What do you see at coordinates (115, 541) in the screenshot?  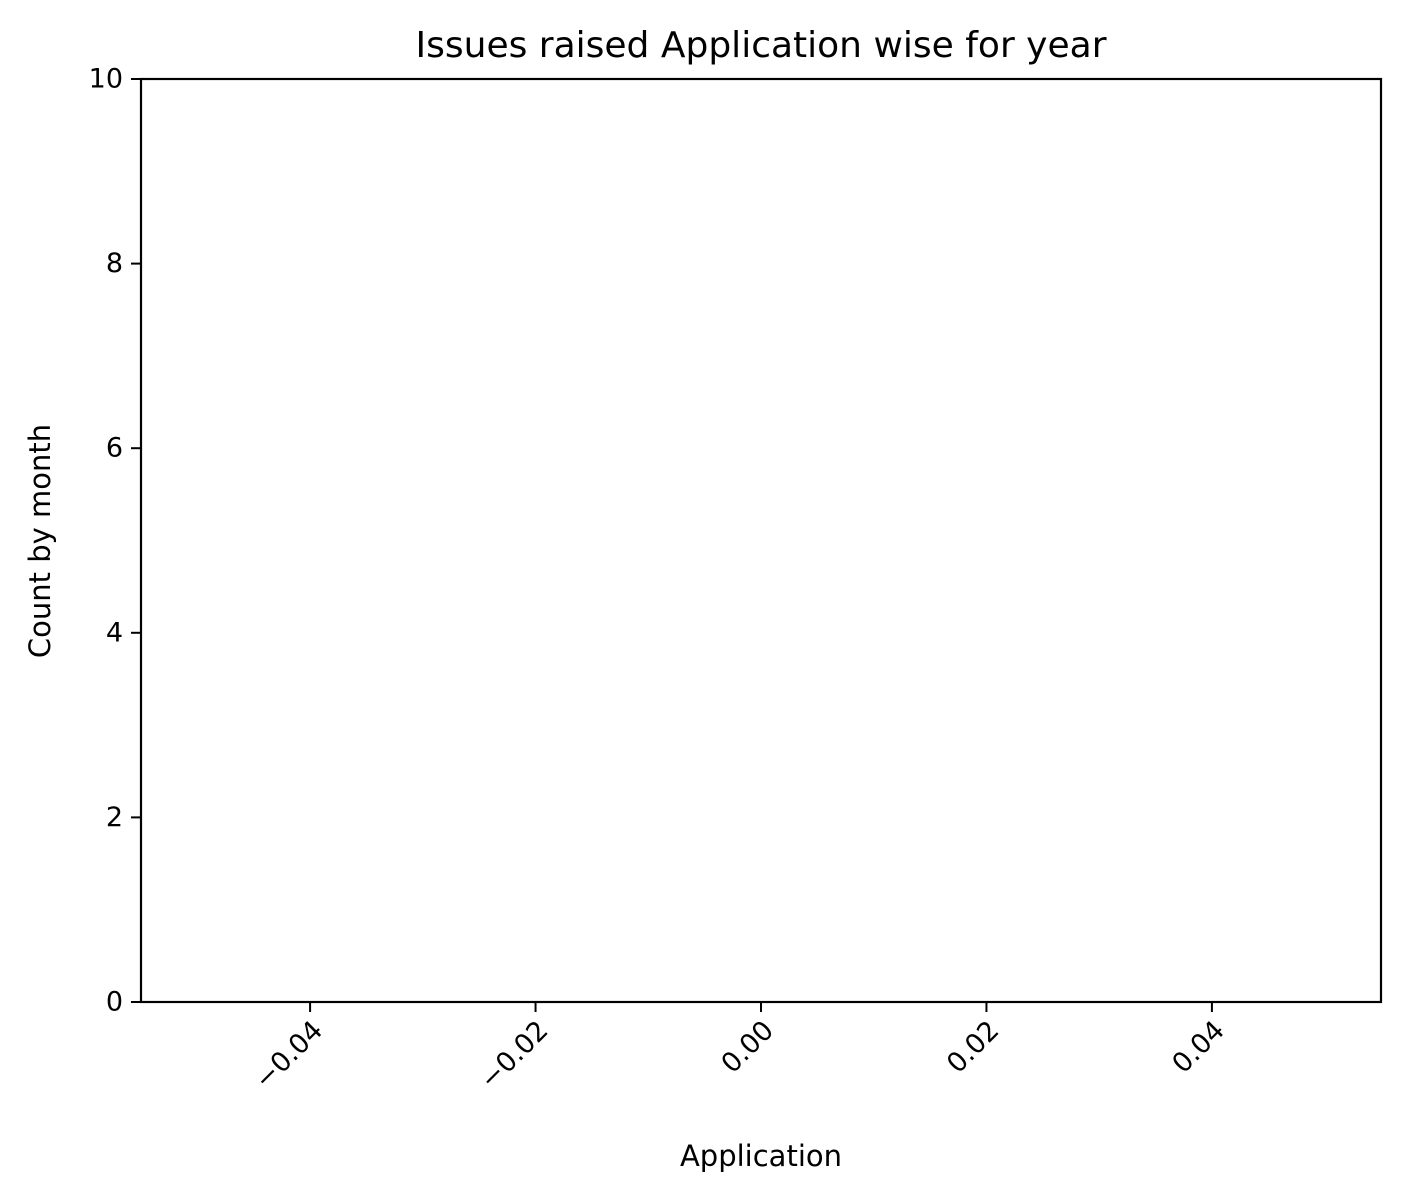 I see `y-axis-ticks: 0 2 4 6 8 10` at bounding box center [115, 541].